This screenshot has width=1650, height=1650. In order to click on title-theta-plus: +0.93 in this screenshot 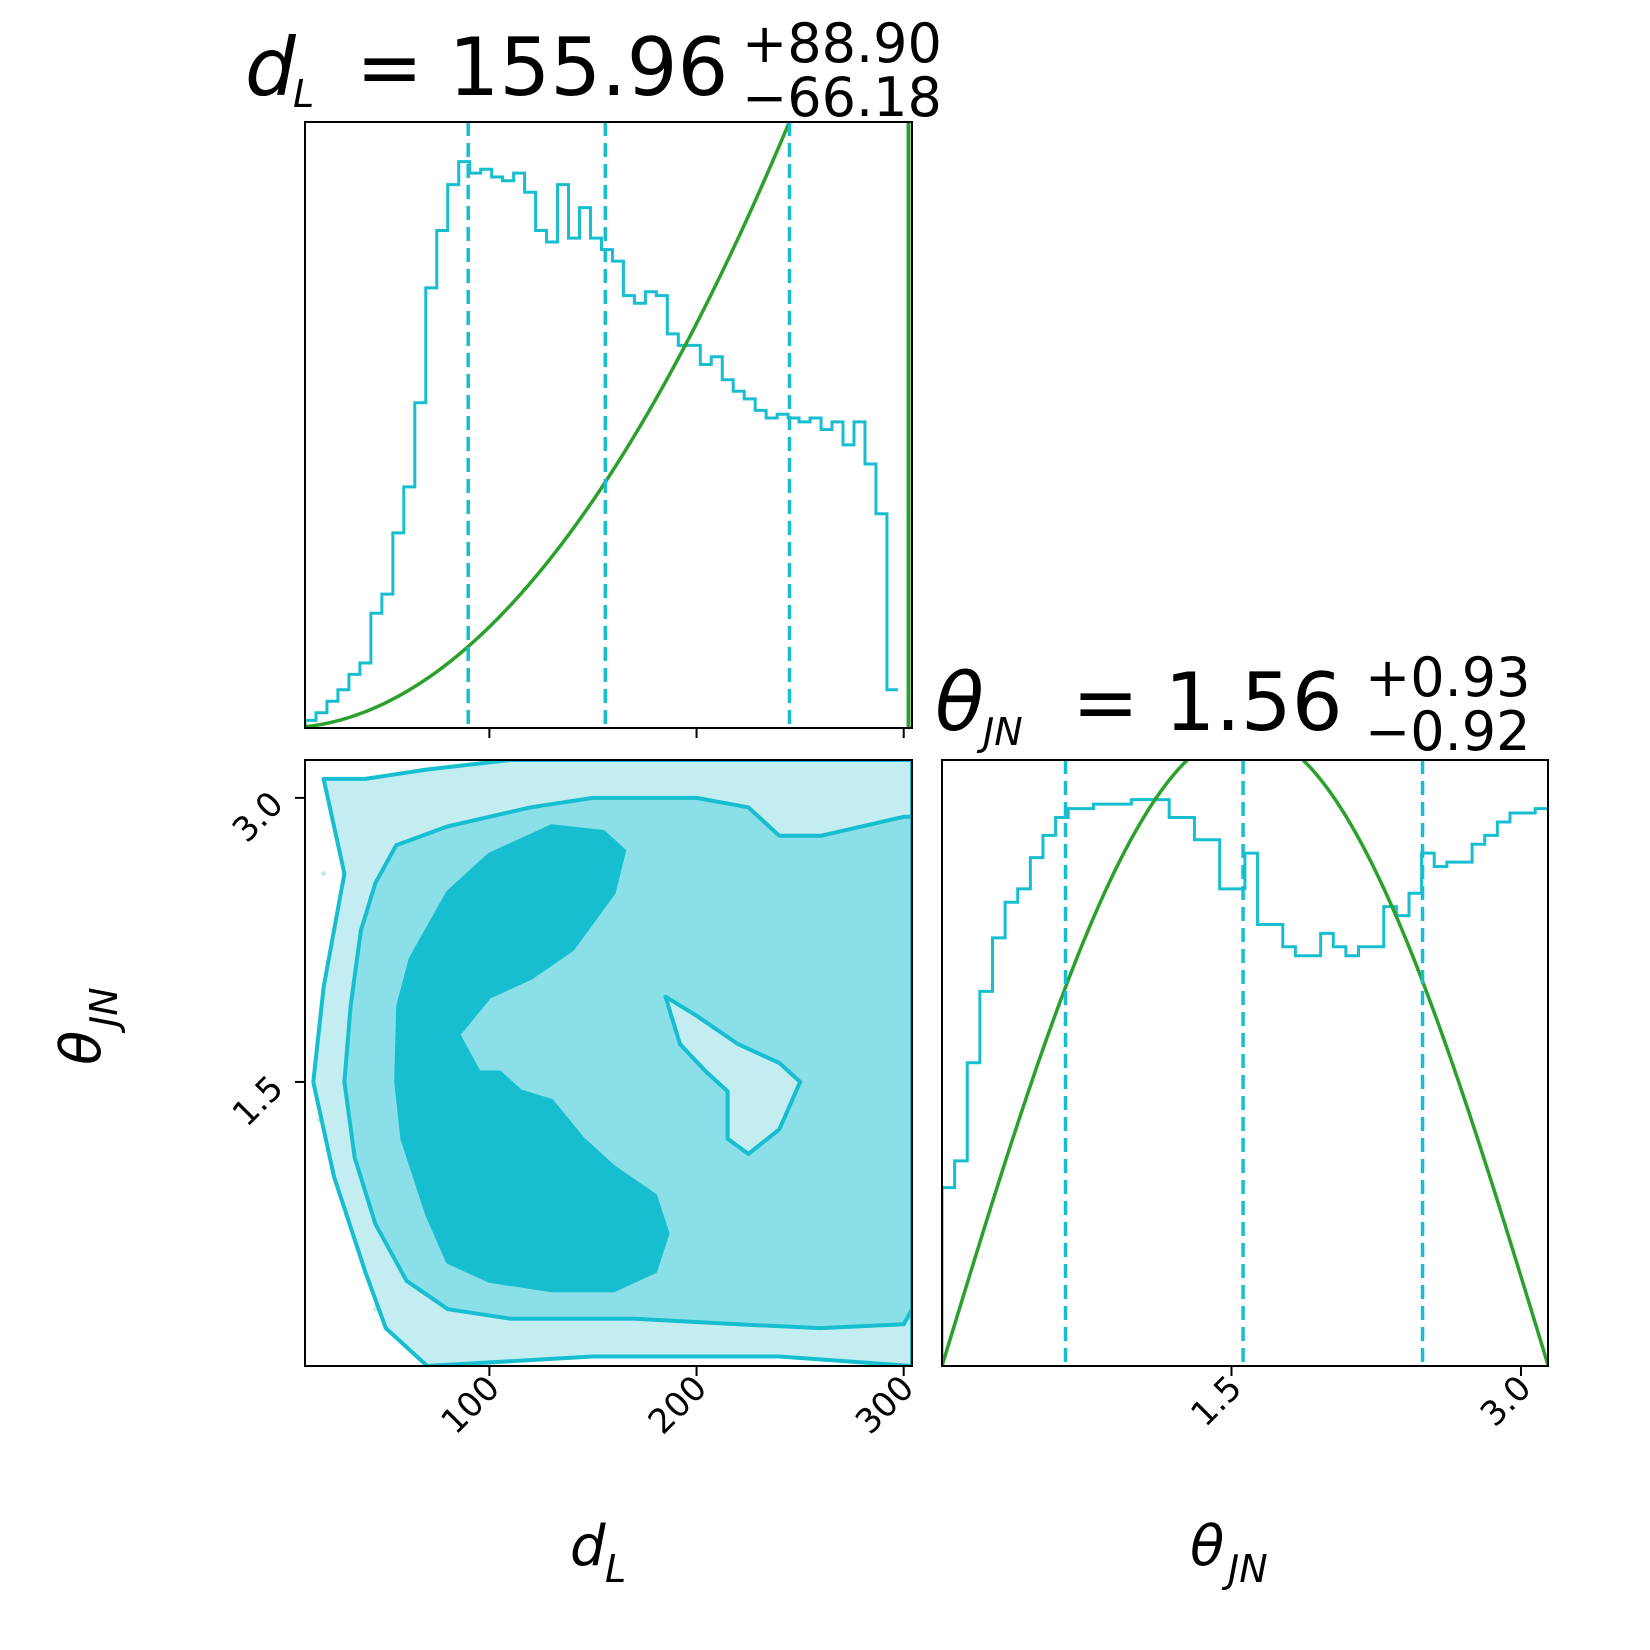, I will do `click(1447, 677)`.